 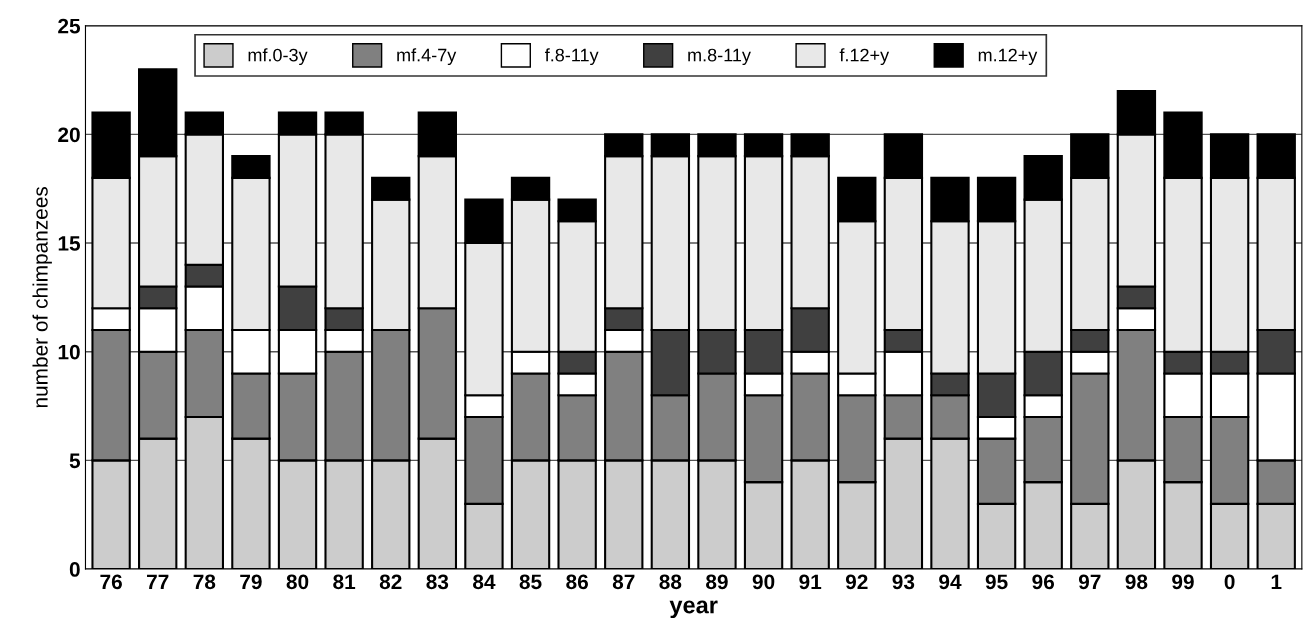 What do you see at coordinates (864, 57) in the screenshot?
I see `legend-label: f.12+y` at bounding box center [864, 57].